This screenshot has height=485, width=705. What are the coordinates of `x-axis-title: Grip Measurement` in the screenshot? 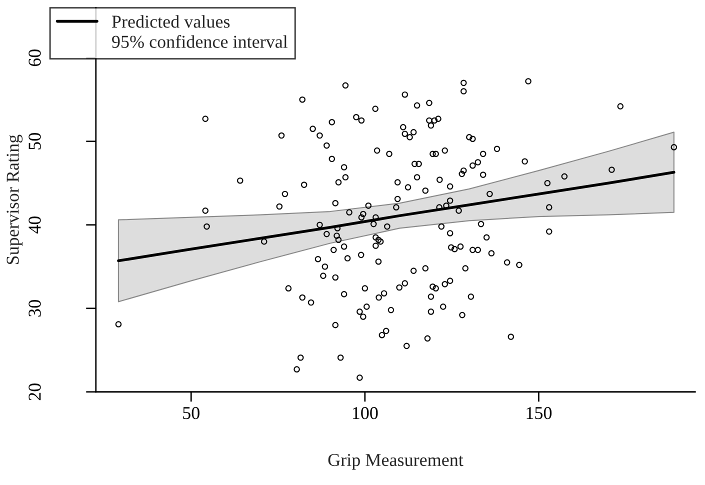 It's located at (396, 462).